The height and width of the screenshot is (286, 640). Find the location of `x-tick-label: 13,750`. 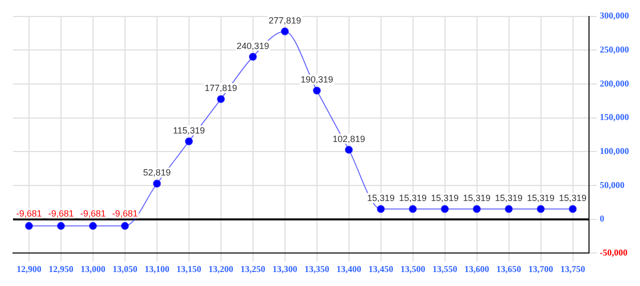

x-tick-label: 13,750 is located at coordinates (573, 269).